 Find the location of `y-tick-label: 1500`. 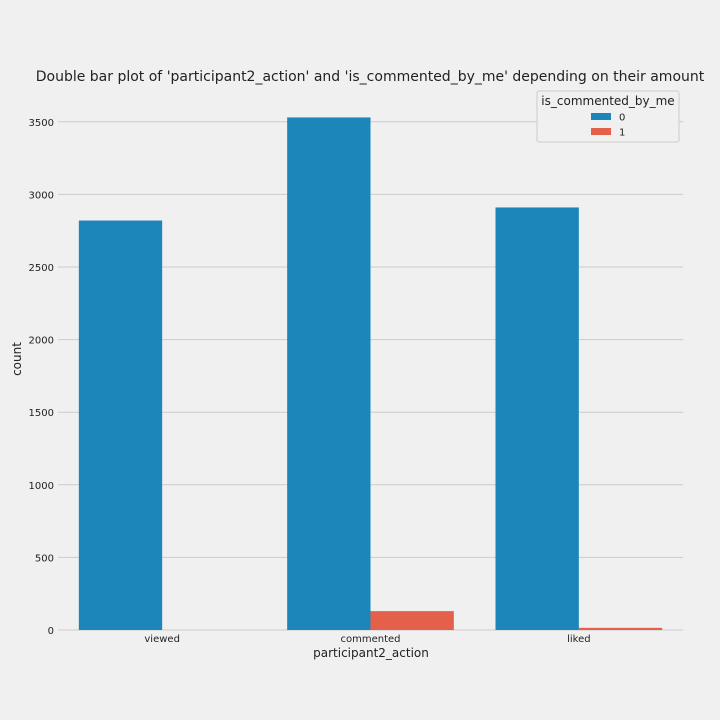

y-tick-label: 1500 is located at coordinates (41, 413).